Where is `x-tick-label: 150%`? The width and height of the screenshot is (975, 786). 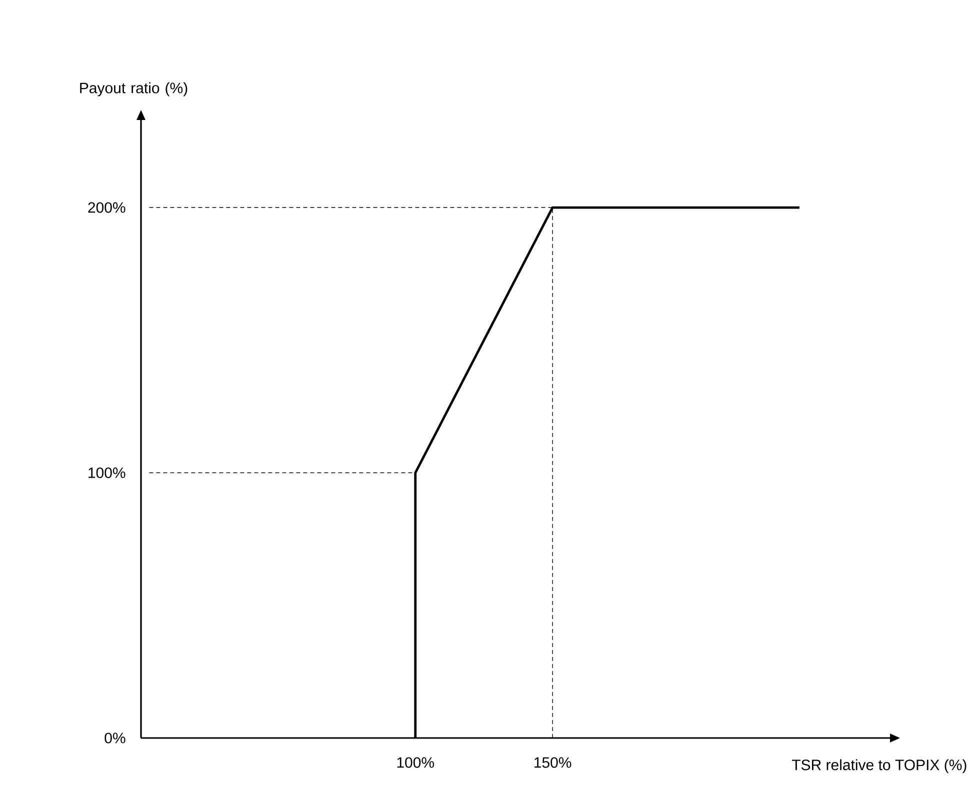 x-tick-label: 150% is located at coordinates (553, 762).